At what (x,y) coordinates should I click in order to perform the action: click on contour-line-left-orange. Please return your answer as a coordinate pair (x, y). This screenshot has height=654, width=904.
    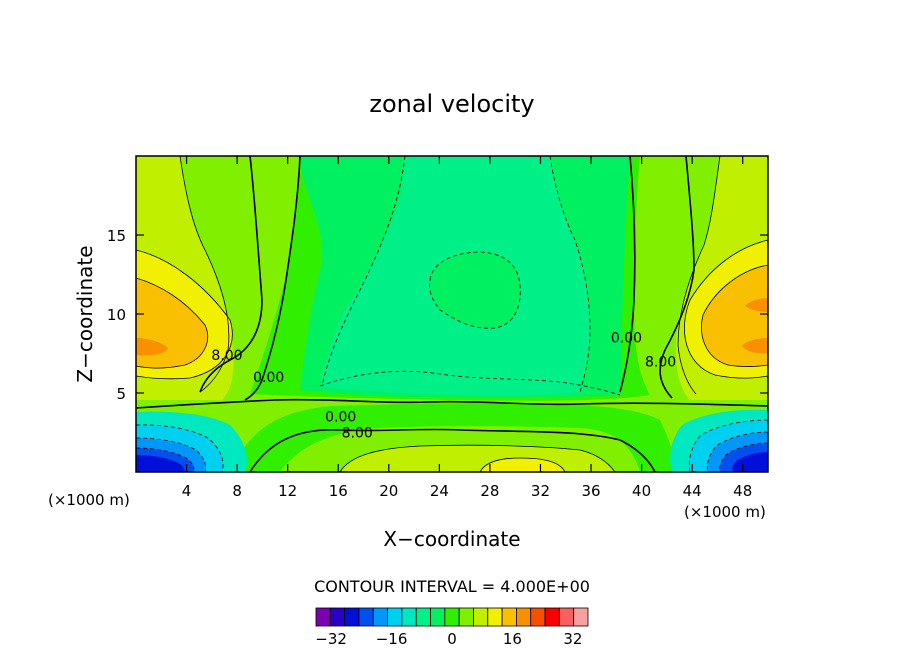
    Looking at the image, I should click on (172, 323).